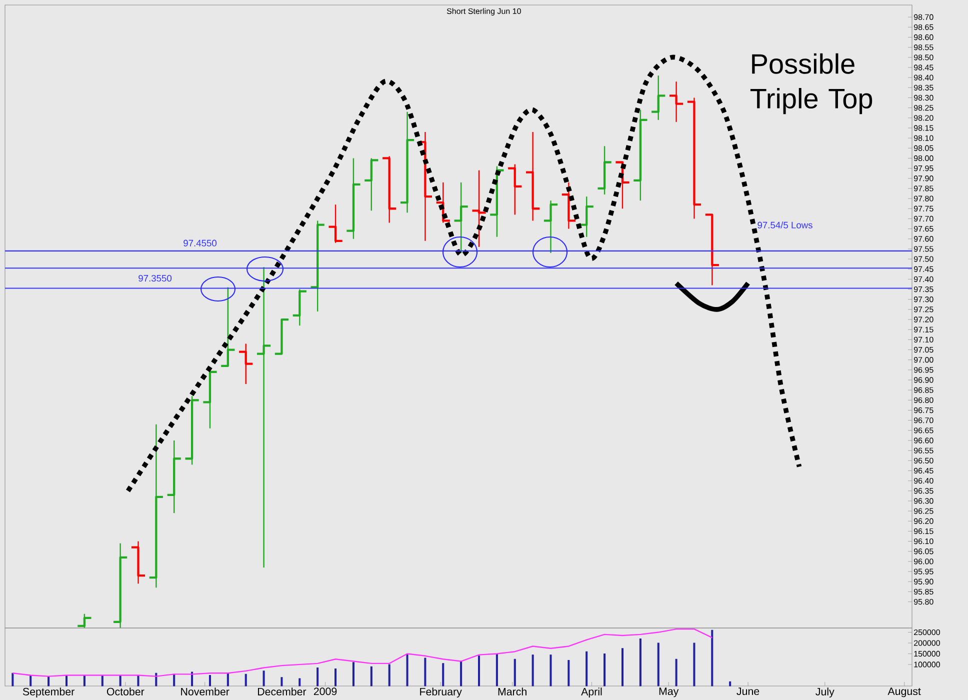 The image size is (968, 700). I want to click on x-tick-label: August, so click(904, 693).